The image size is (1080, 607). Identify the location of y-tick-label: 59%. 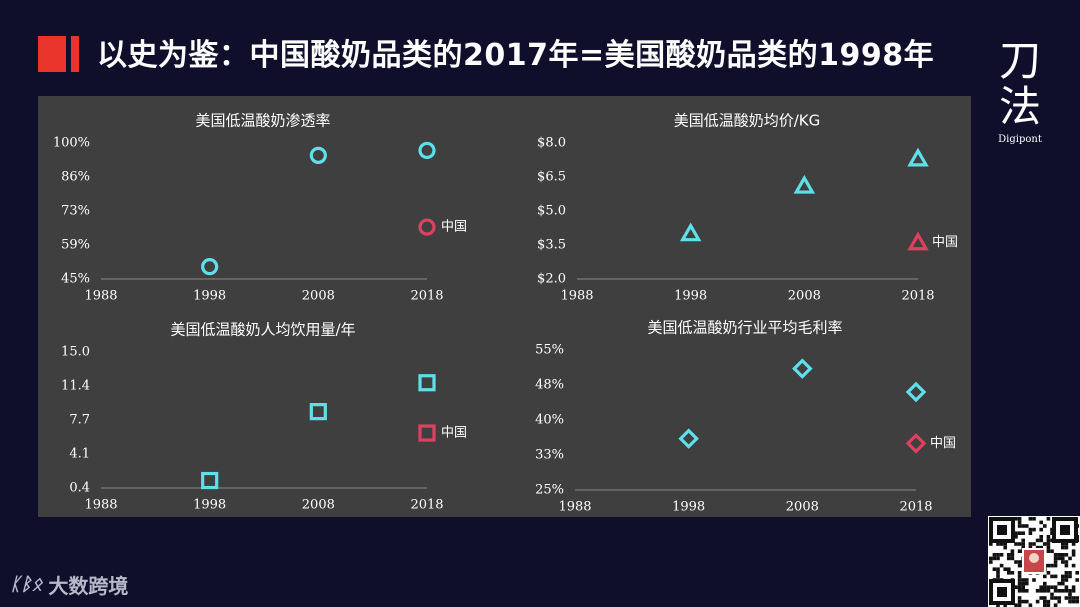
(75, 245).